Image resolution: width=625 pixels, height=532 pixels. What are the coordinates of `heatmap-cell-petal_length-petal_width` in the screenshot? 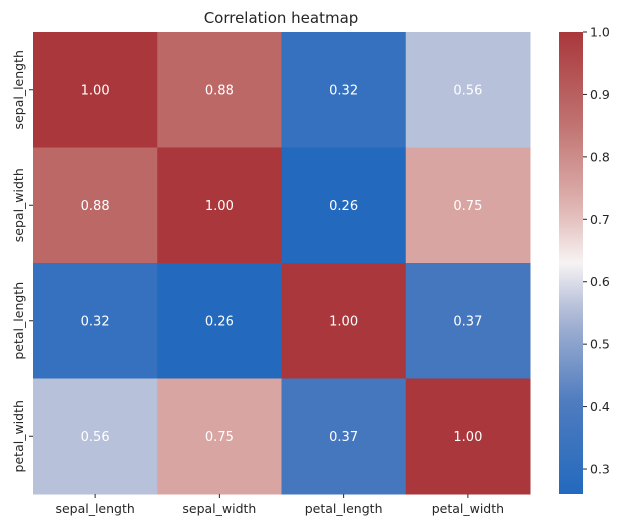 It's located at (468, 321).